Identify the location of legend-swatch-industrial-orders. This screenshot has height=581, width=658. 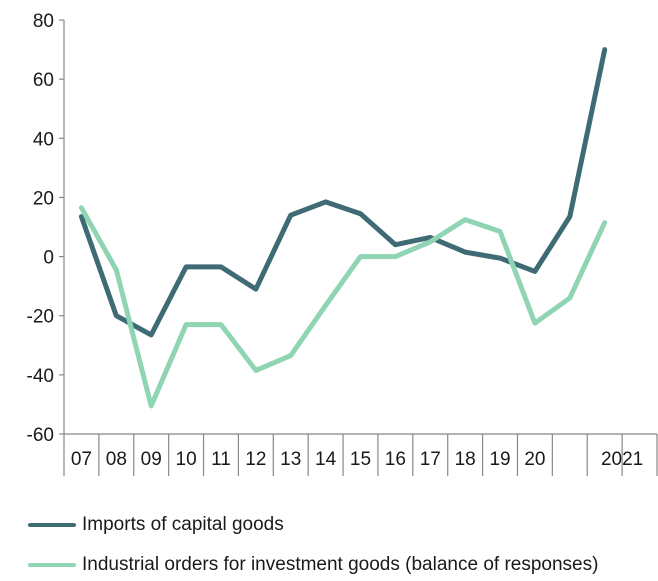
(52, 565).